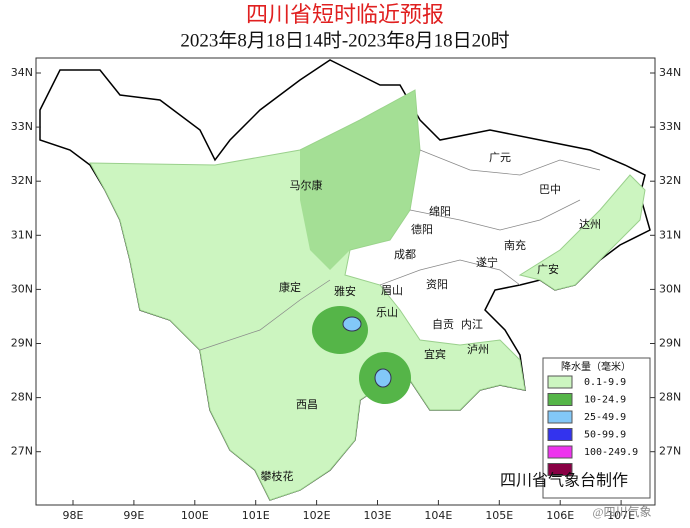 This screenshot has width=690, height=528. Describe the element at coordinates (500, 157) in the screenshot. I see `city: 广元` at that location.